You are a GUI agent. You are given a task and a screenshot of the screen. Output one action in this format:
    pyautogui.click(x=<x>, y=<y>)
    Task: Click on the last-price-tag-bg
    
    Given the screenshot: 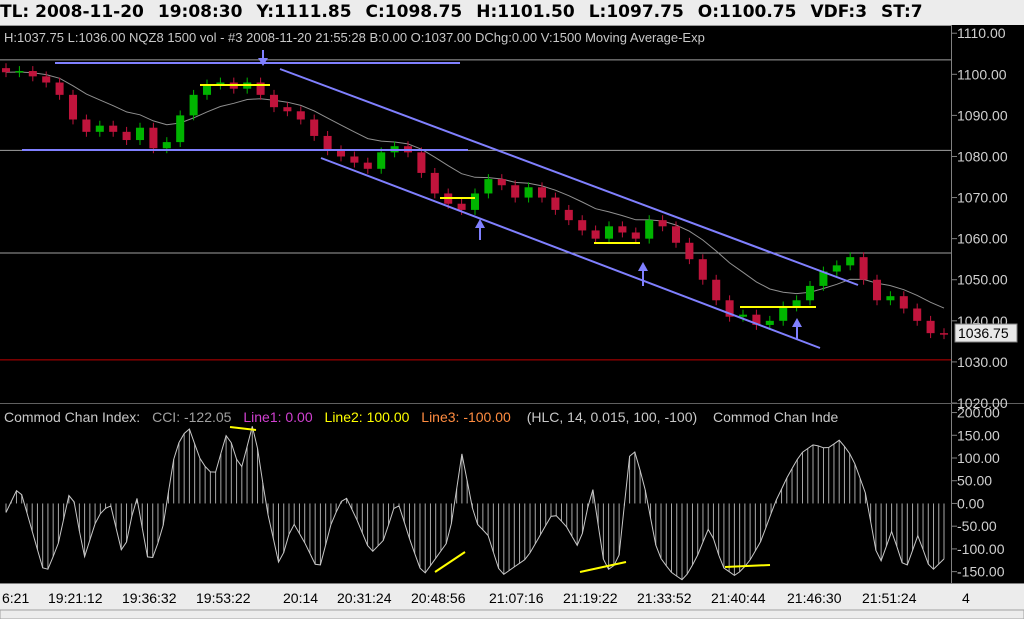 What is the action you would take?
    pyautogui.click(x=986, y=333)
    